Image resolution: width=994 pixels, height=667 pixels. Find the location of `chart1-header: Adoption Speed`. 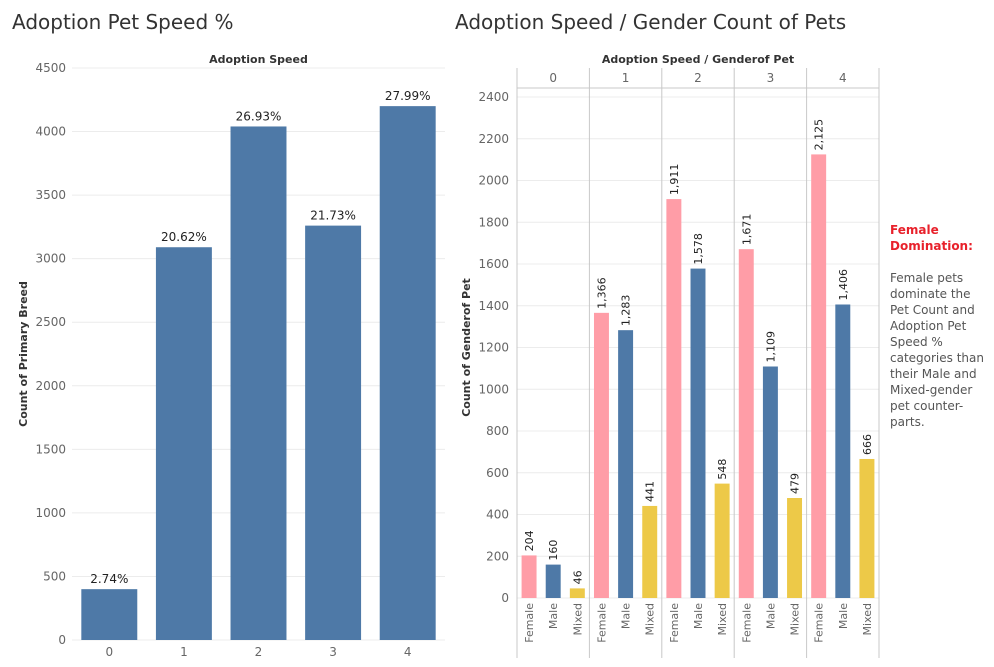

chart1-header: Adoption Speed is located at coordinates (258, 59).